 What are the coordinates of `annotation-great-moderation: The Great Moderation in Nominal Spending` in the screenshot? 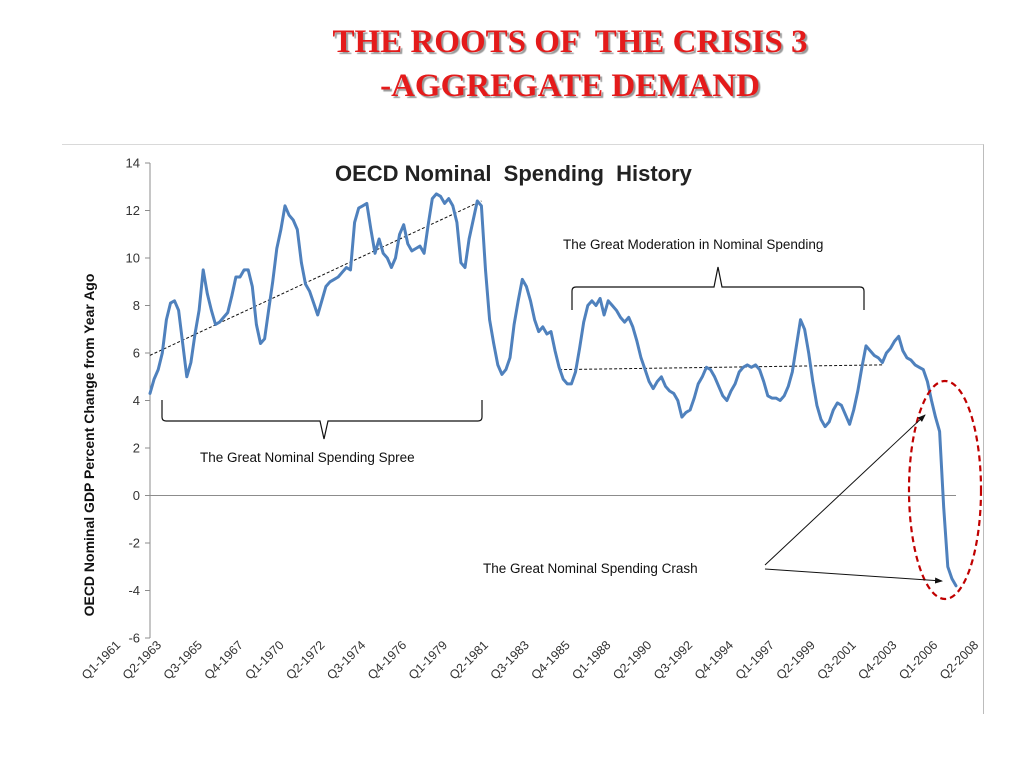 It's located at (693, 244).